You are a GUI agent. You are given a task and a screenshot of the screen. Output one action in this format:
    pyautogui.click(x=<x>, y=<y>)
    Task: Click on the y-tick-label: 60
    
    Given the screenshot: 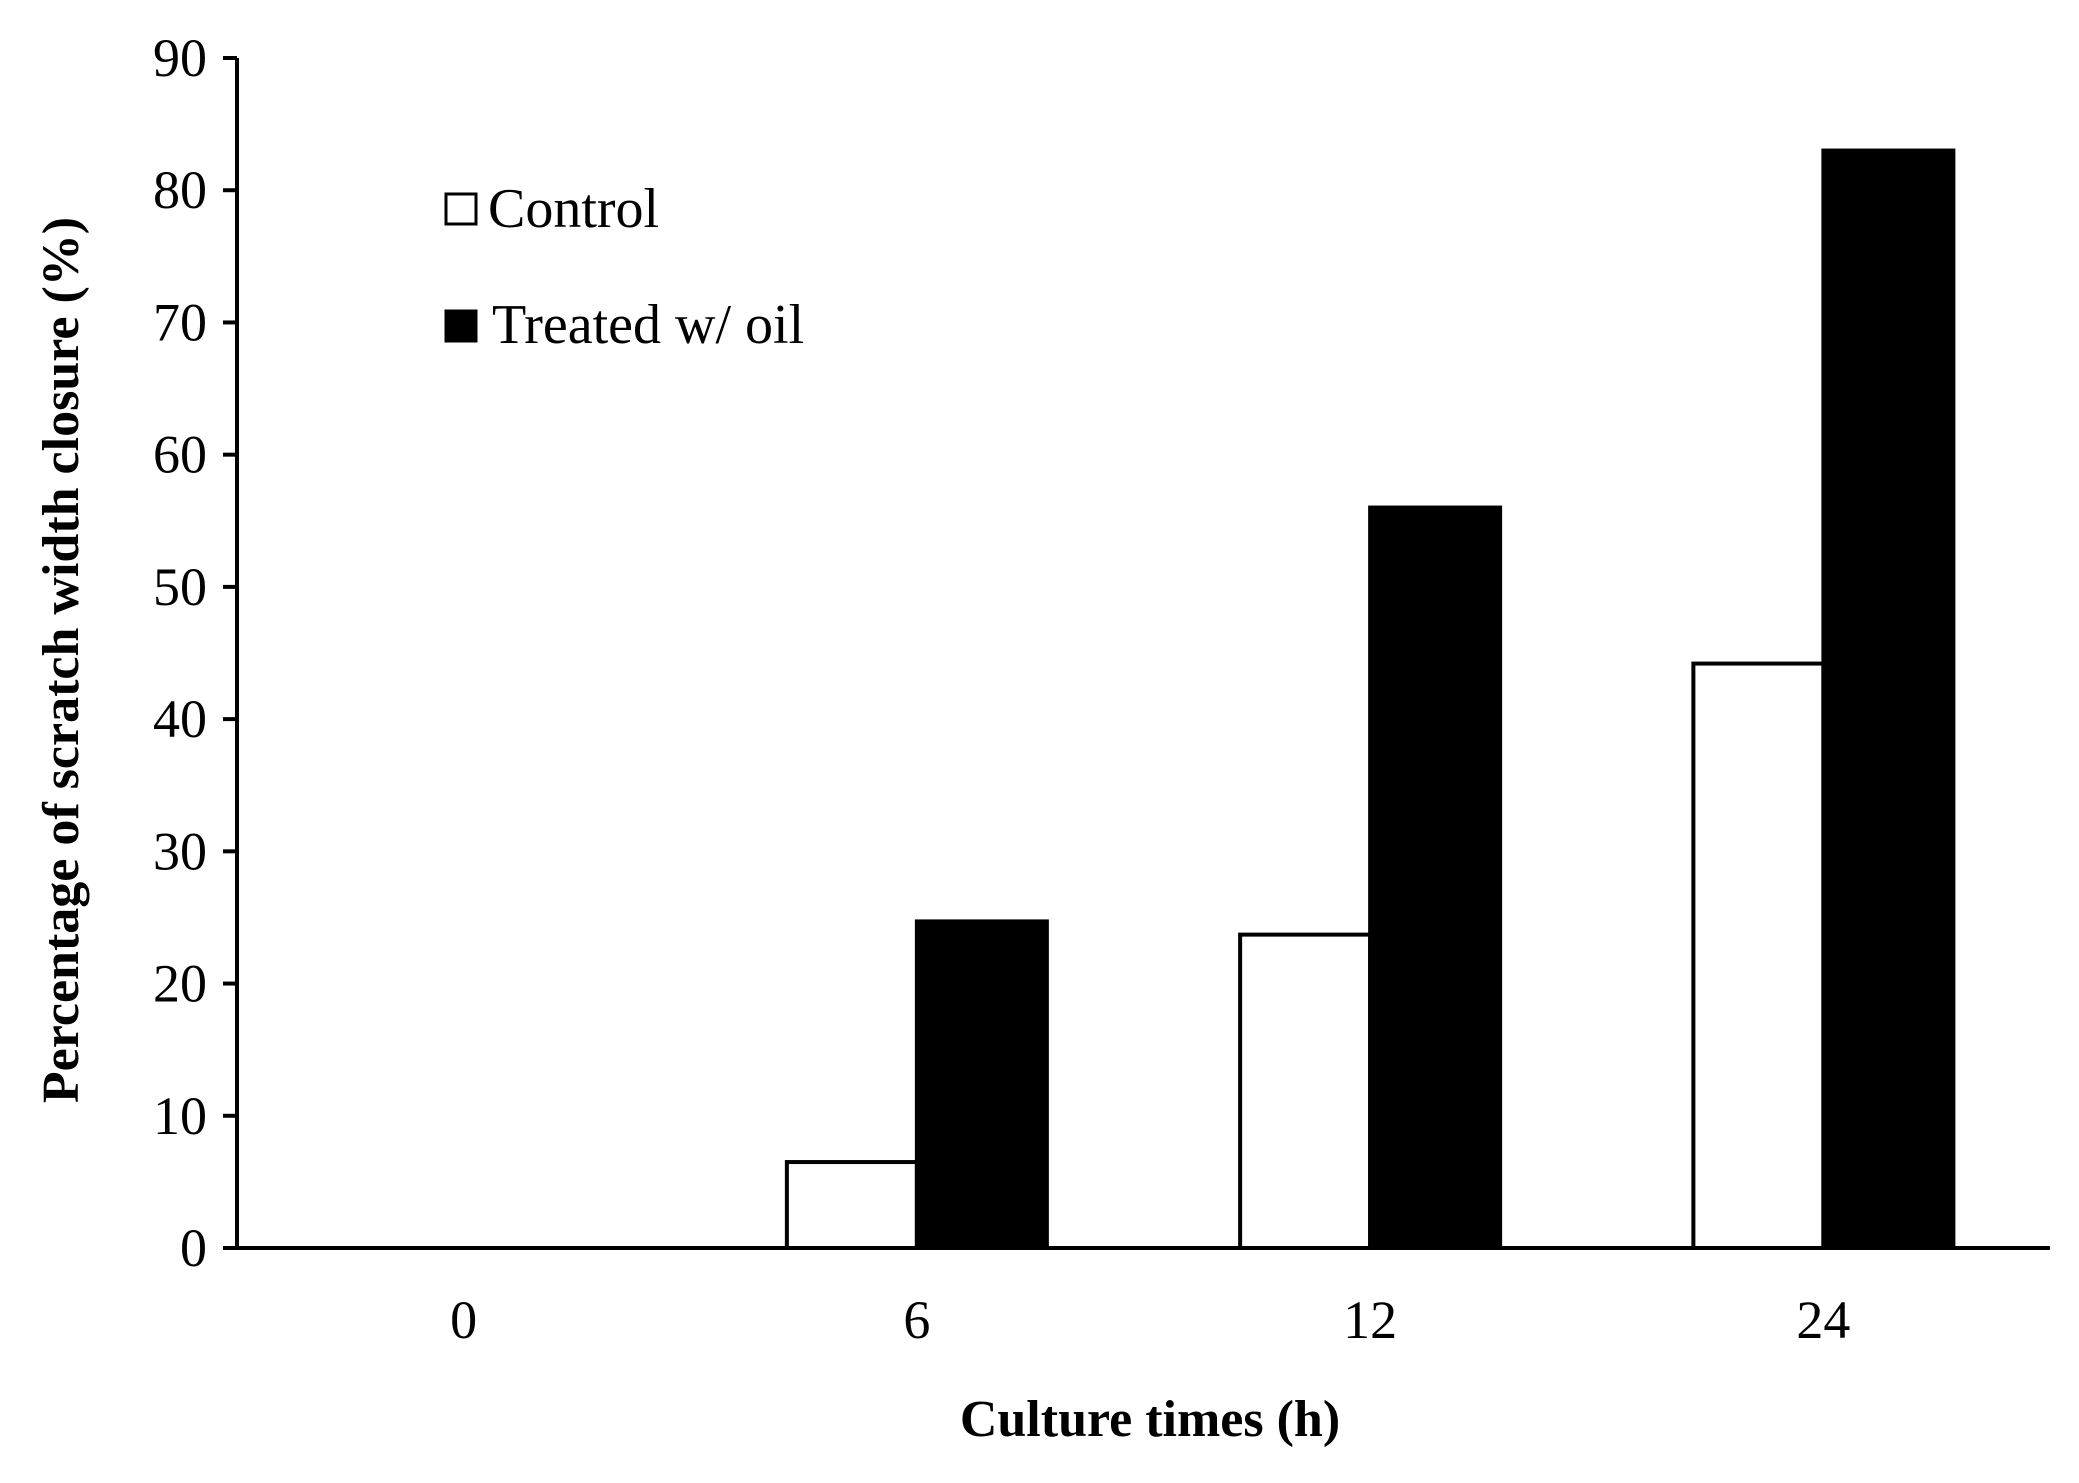 What is the action you would take?
    pyautogui.click(x=180, y=455)
    